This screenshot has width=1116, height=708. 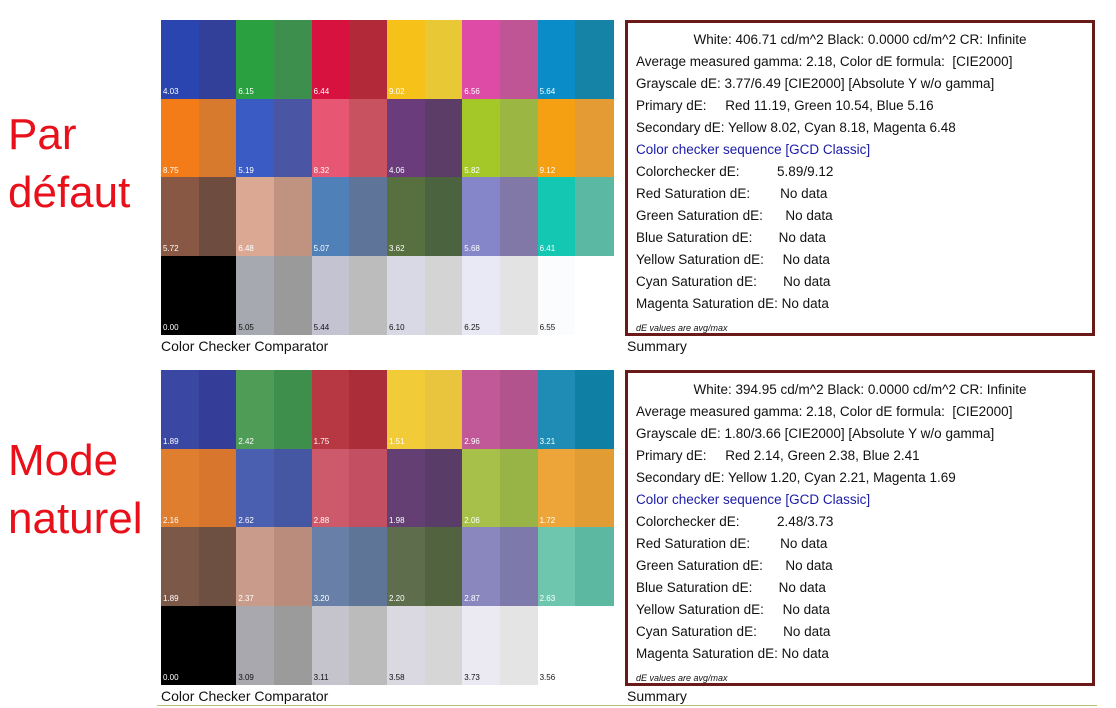 I want to click on saturation-line: Yellow Saturation dE: No data, so click(x=733, y=259).